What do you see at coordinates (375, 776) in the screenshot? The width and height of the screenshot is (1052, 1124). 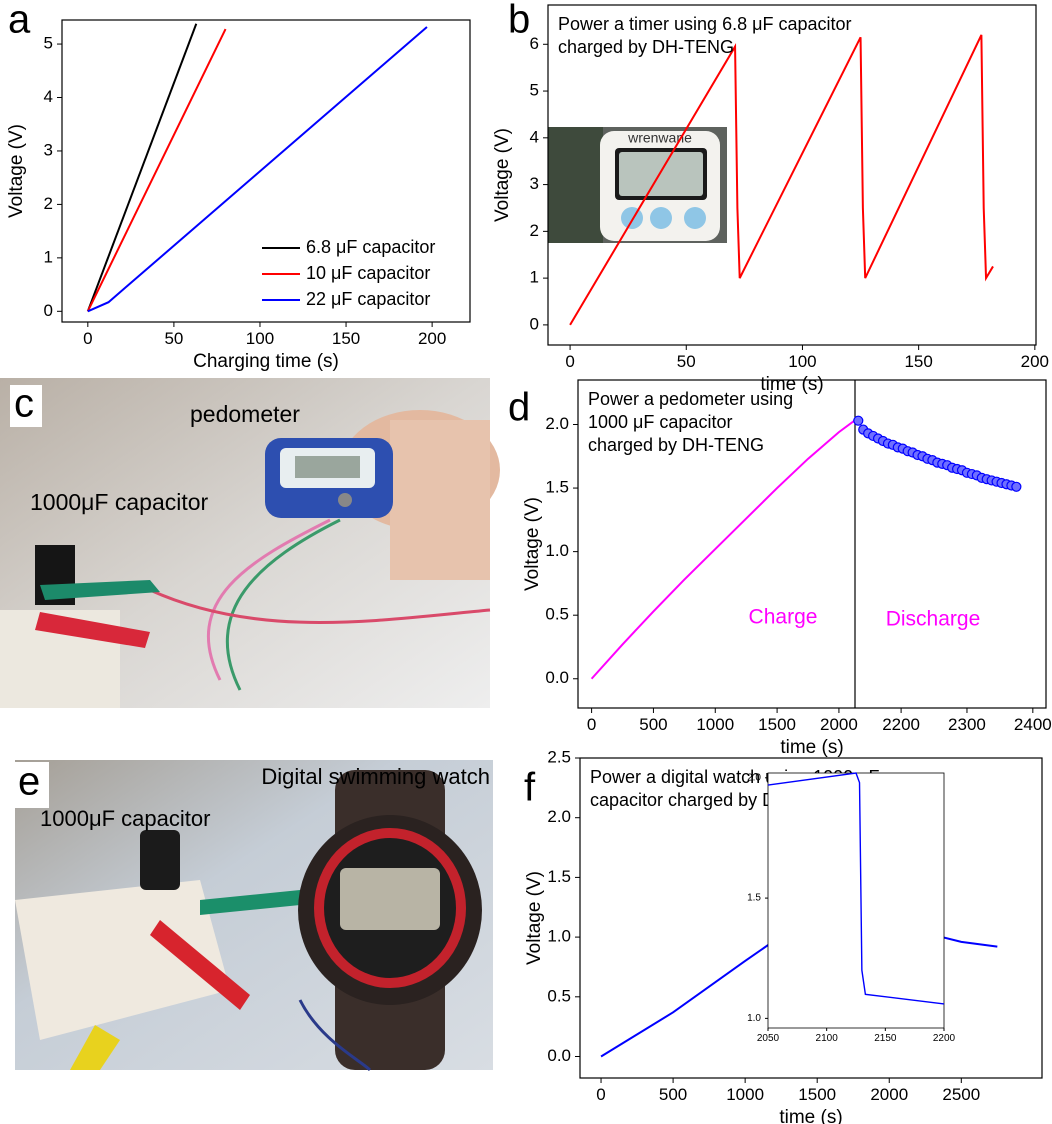 I see `photo-label: Digital swimming watch` at bounding box center [375, 776].